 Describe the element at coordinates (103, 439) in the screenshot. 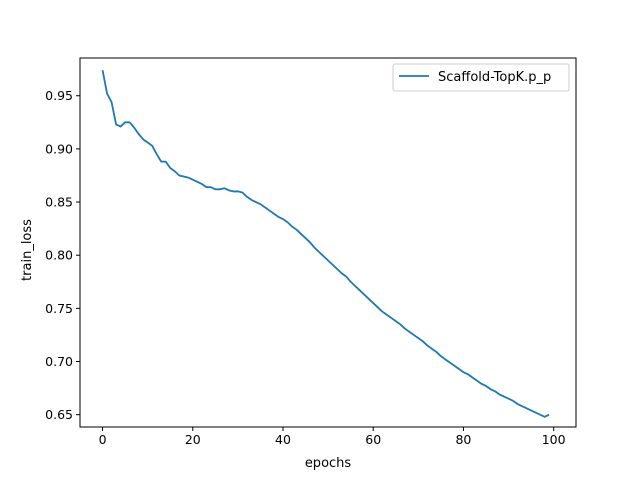

I see `x-tick-label: 0` at that location.